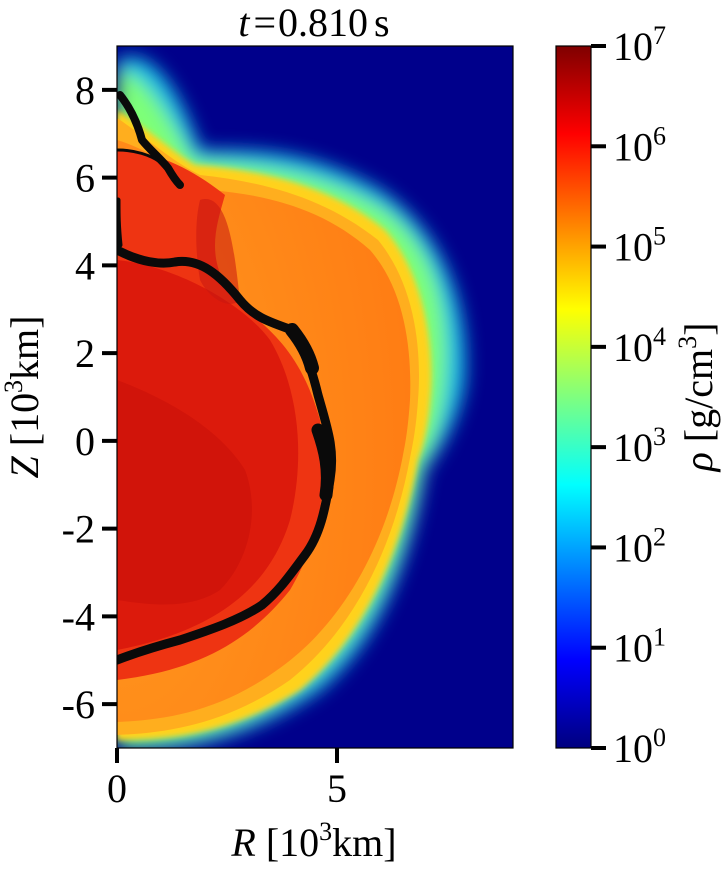 The image size is (727, 873). I want to click on plot-title: t =0.810 s, so click(313, 22).